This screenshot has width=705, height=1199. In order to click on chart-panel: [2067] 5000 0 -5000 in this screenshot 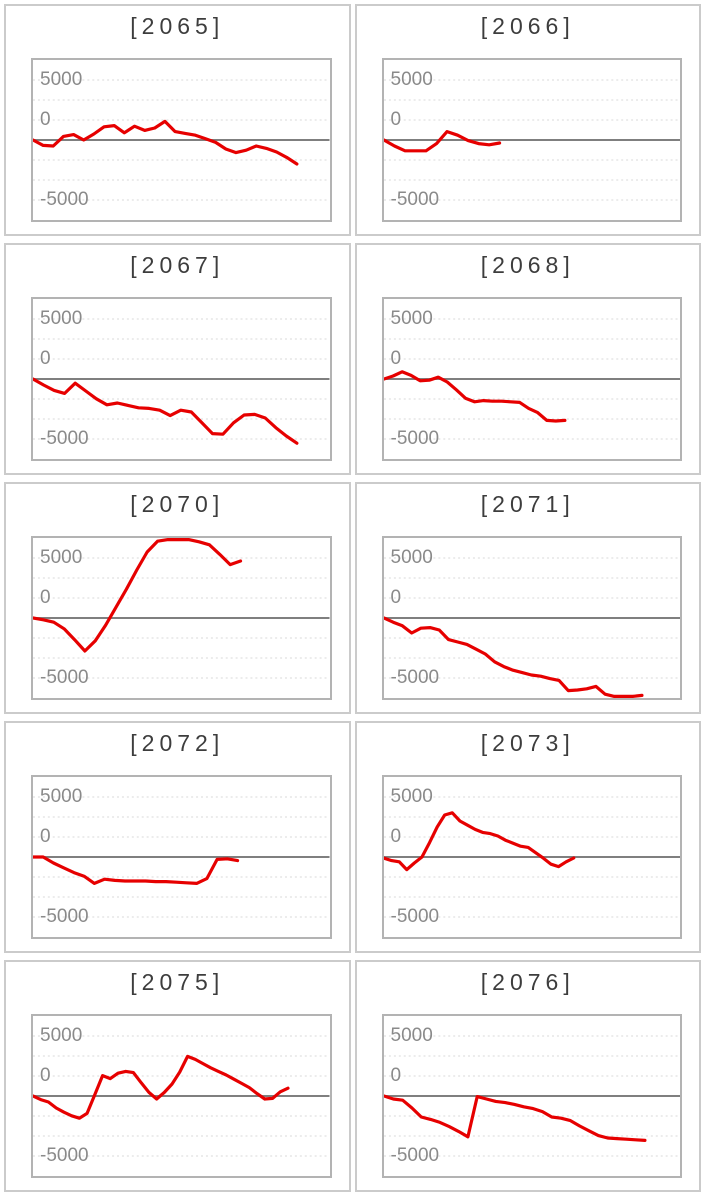, I will do `click(177, 359)`.